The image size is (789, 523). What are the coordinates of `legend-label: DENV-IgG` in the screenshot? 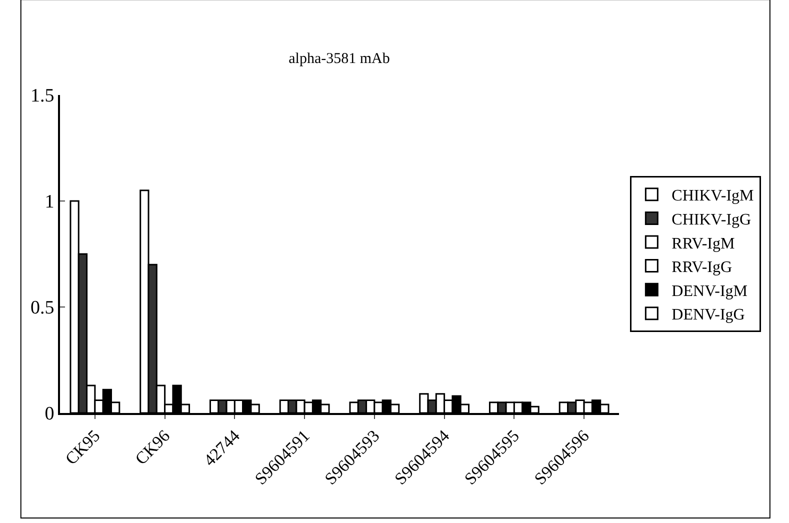 It's located at (709, 315).